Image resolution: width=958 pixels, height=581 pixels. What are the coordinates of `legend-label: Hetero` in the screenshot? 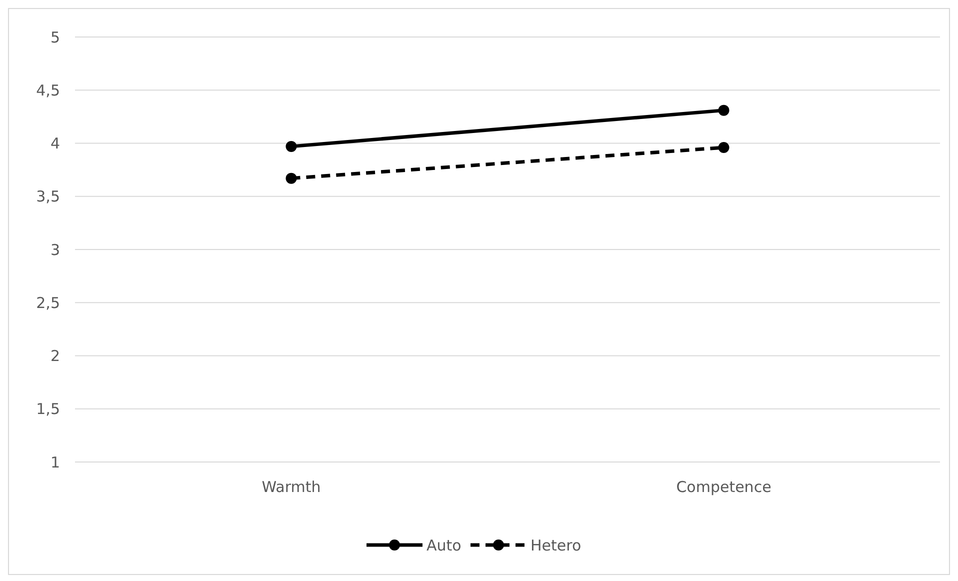 It's located at (556, 545).